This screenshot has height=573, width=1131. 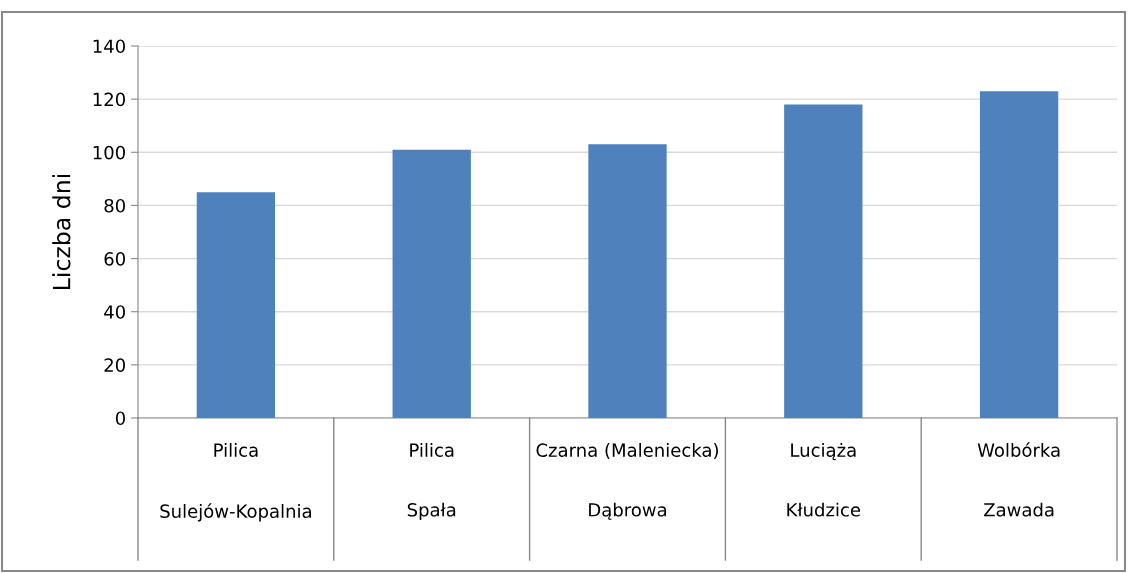 What do you see at coordinates (114, 312) in the screenshot?
I see `y-tick-label: 40` at bounding box center [114, 312].